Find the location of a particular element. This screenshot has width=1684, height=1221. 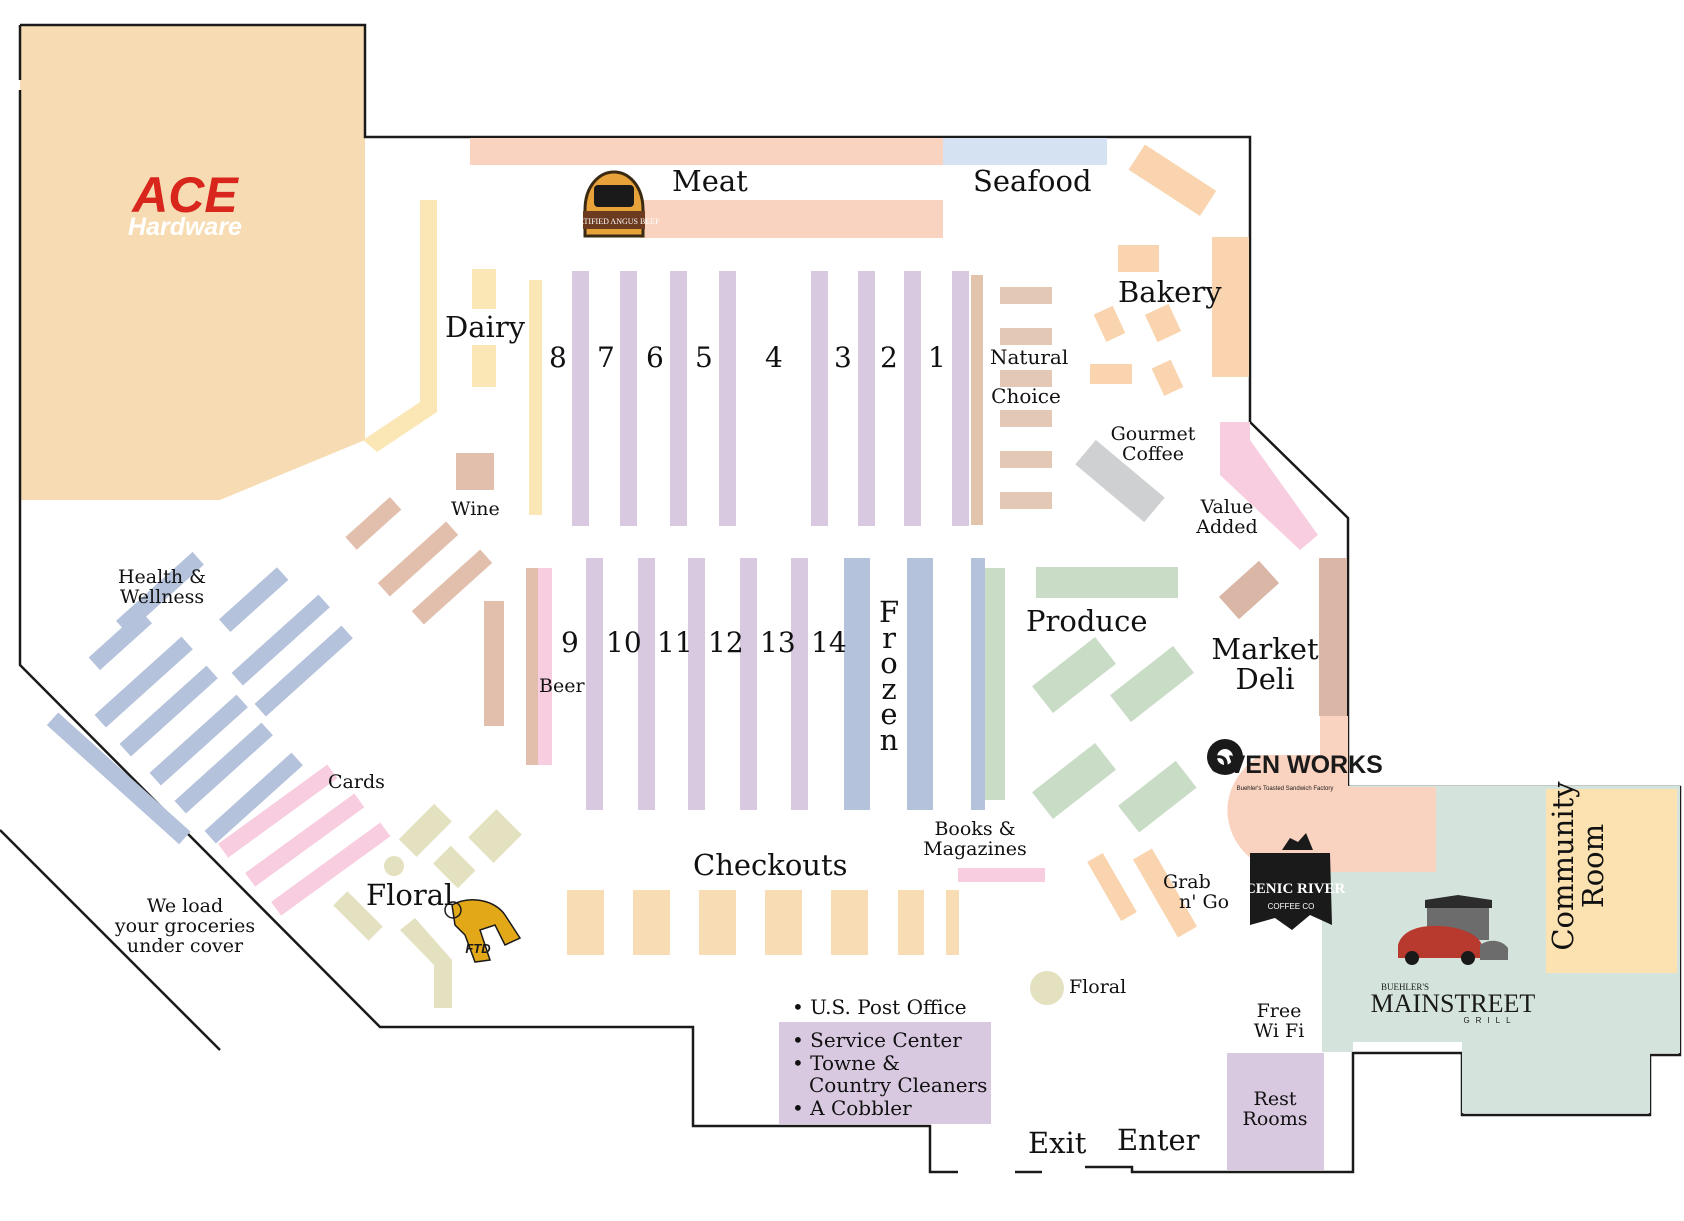

aisle-2-shelf is located at coordinates (912, 398).